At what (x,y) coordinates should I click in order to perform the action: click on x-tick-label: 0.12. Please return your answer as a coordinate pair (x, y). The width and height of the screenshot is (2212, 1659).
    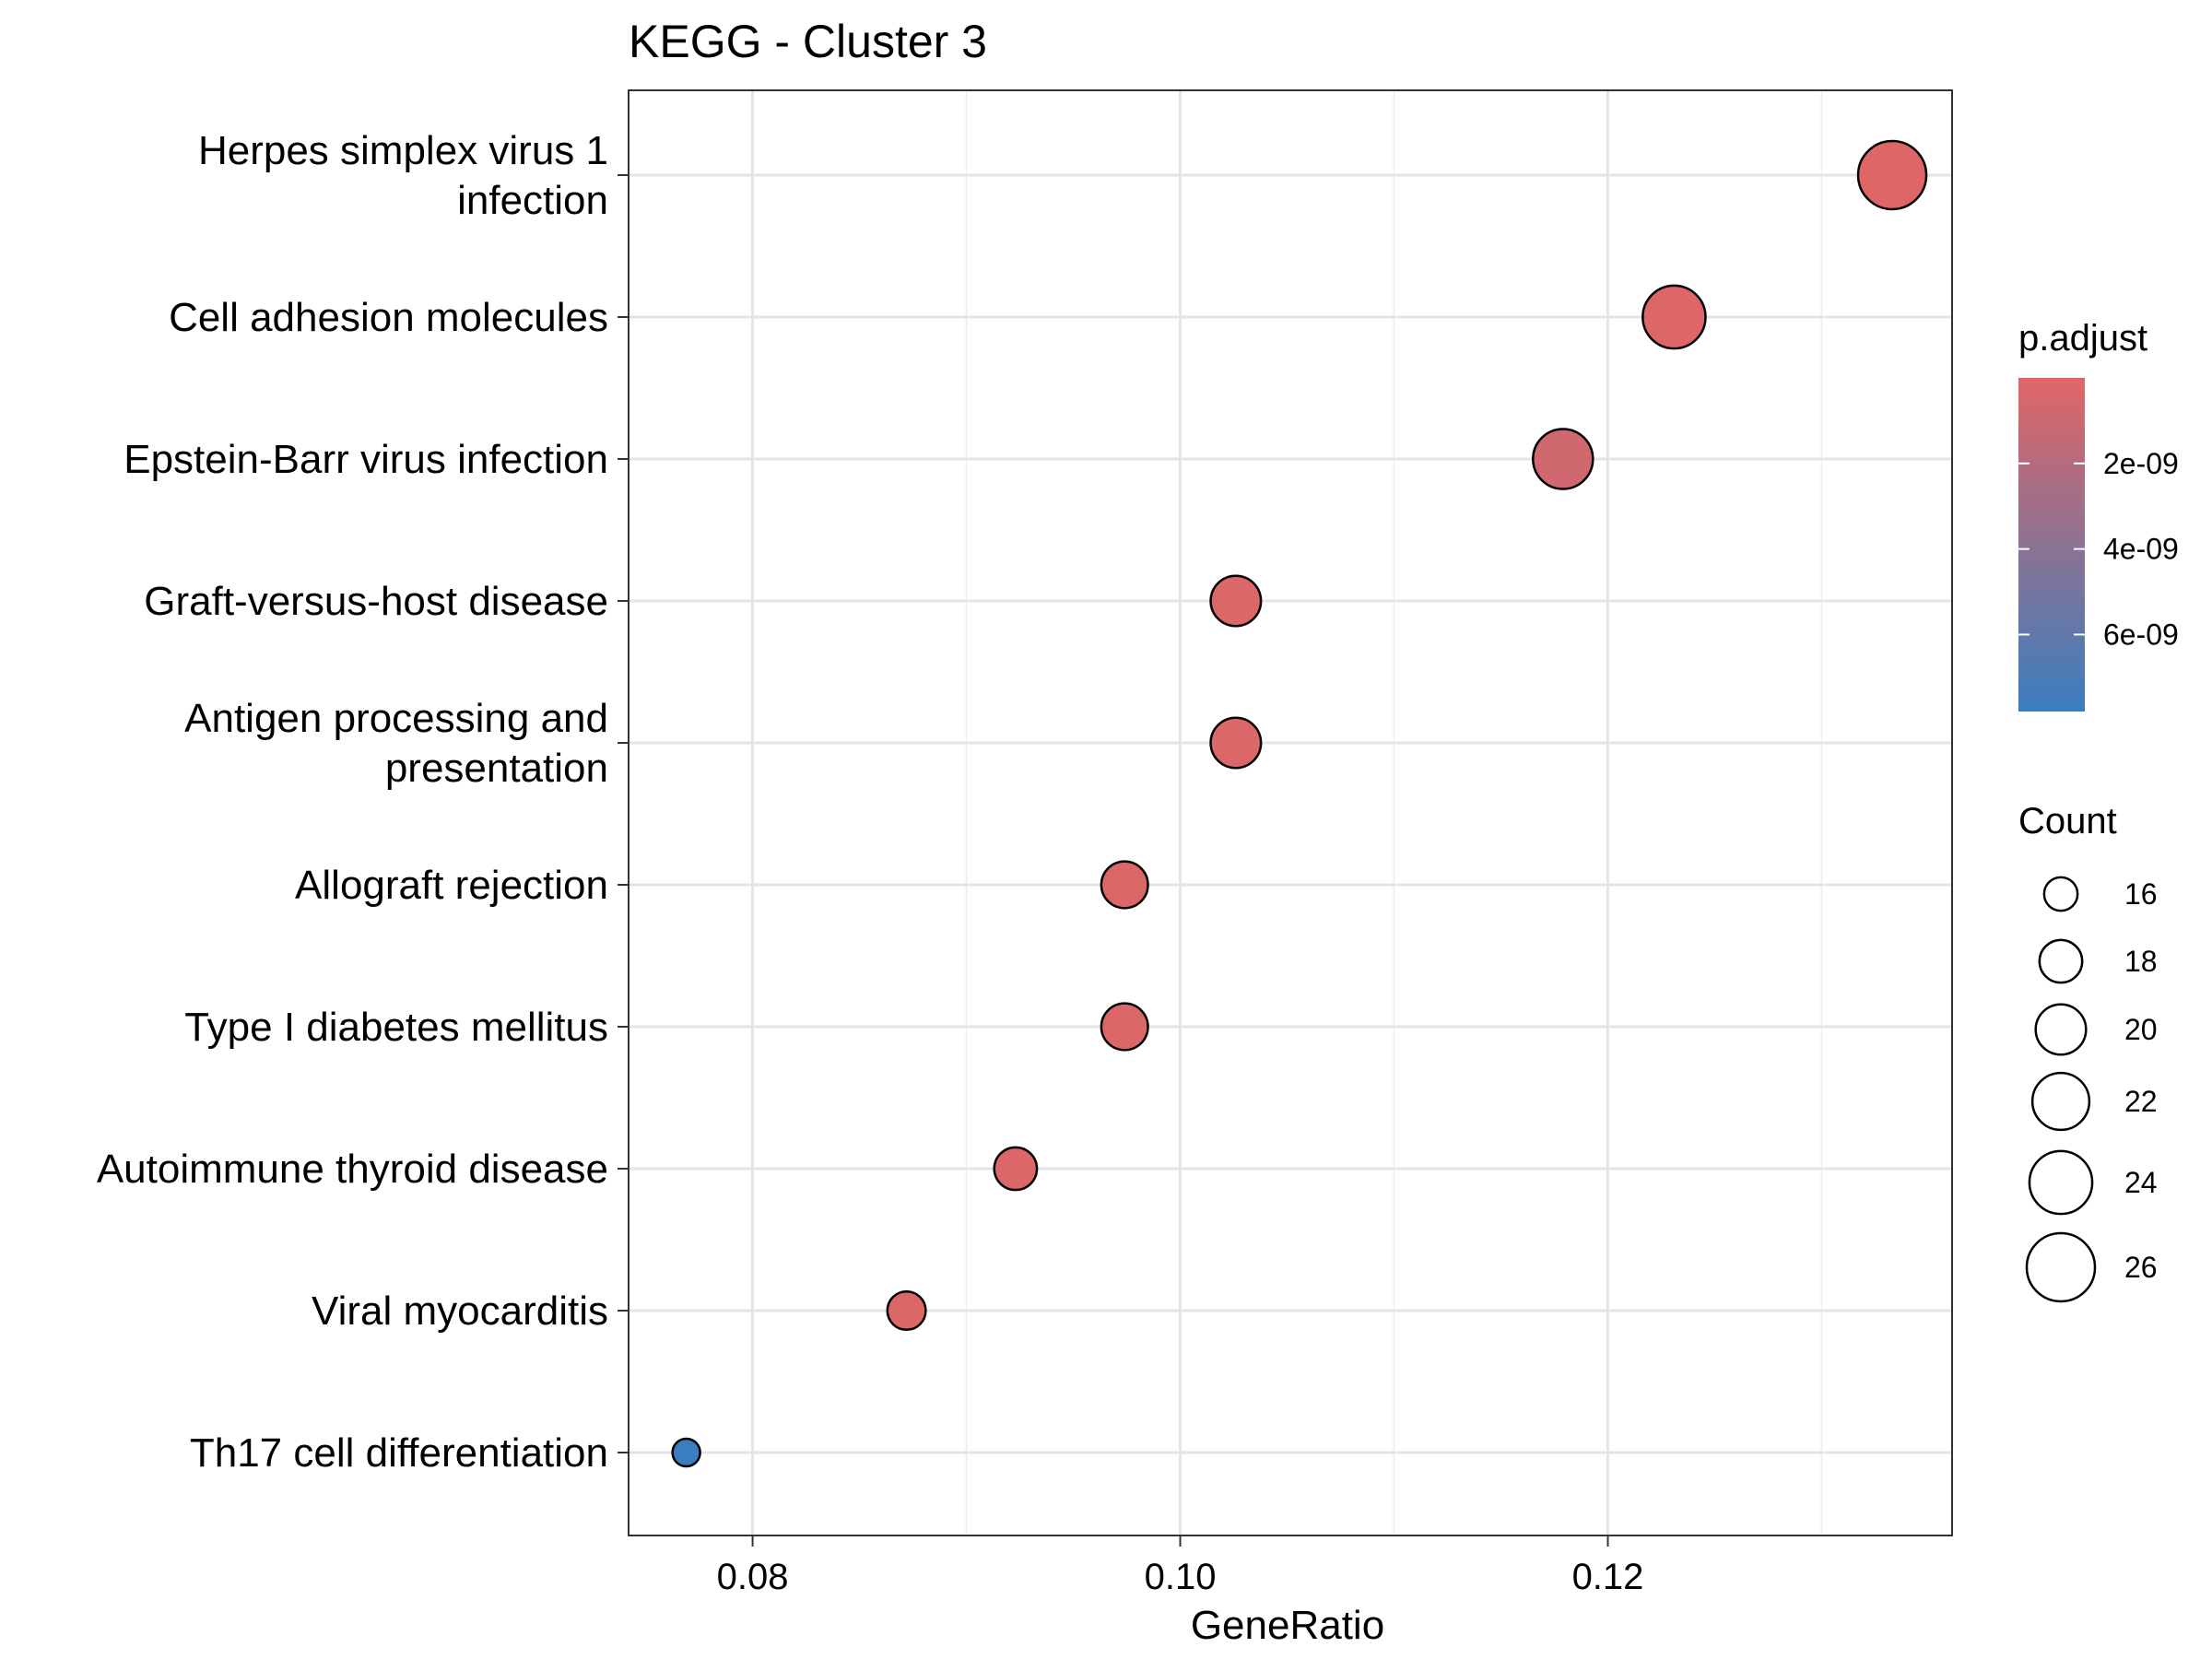
    Looking at the image, I should click on (1608, 1577).